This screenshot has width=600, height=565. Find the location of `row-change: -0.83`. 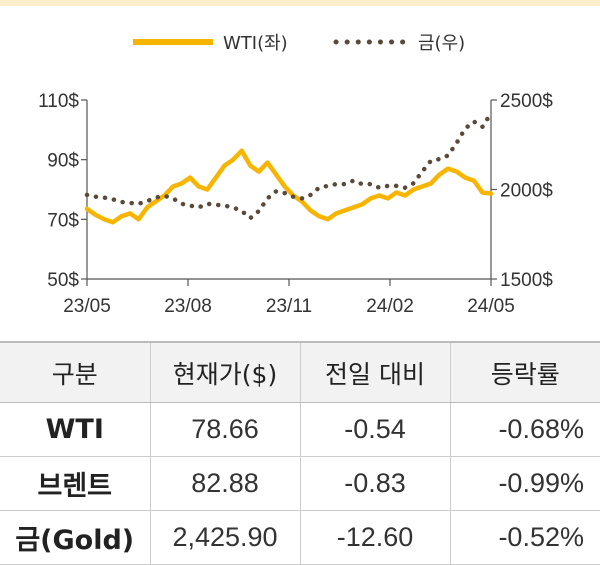

row-change: -0.83 is located at coordinates (374, 483).